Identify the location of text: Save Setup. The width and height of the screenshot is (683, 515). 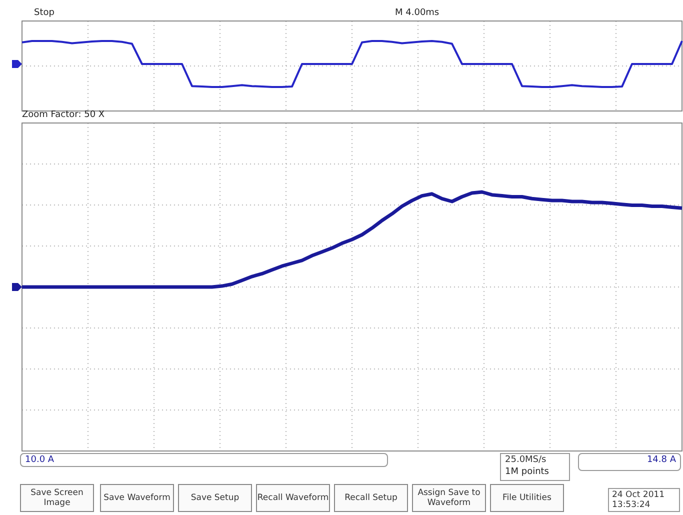
(215, 498).